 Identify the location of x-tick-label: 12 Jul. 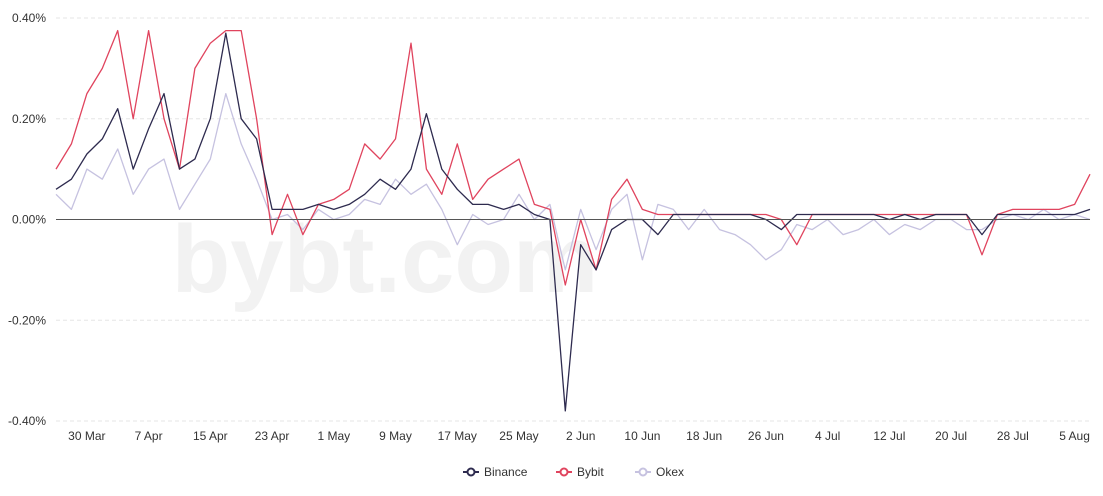
(889, 436).